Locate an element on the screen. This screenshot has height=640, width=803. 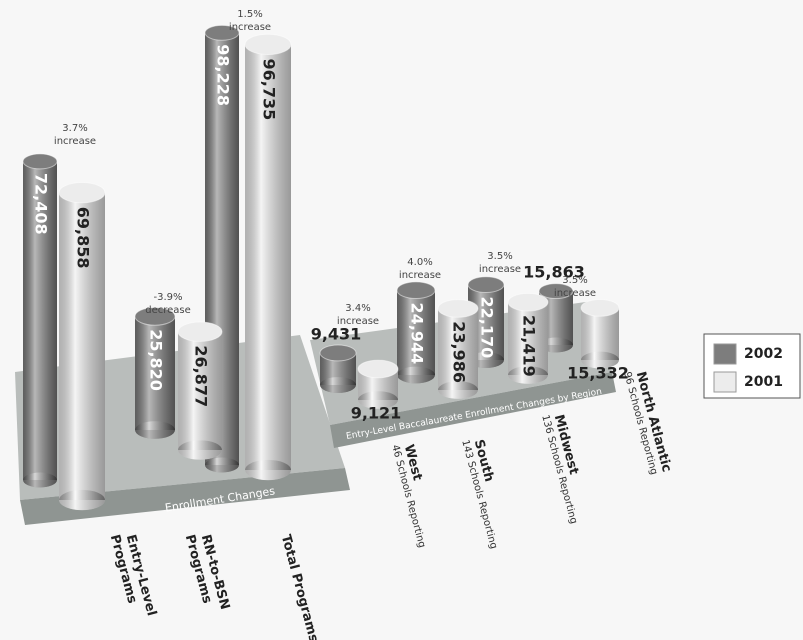
change-label: -3.9% is located at coordinates (167, 297).